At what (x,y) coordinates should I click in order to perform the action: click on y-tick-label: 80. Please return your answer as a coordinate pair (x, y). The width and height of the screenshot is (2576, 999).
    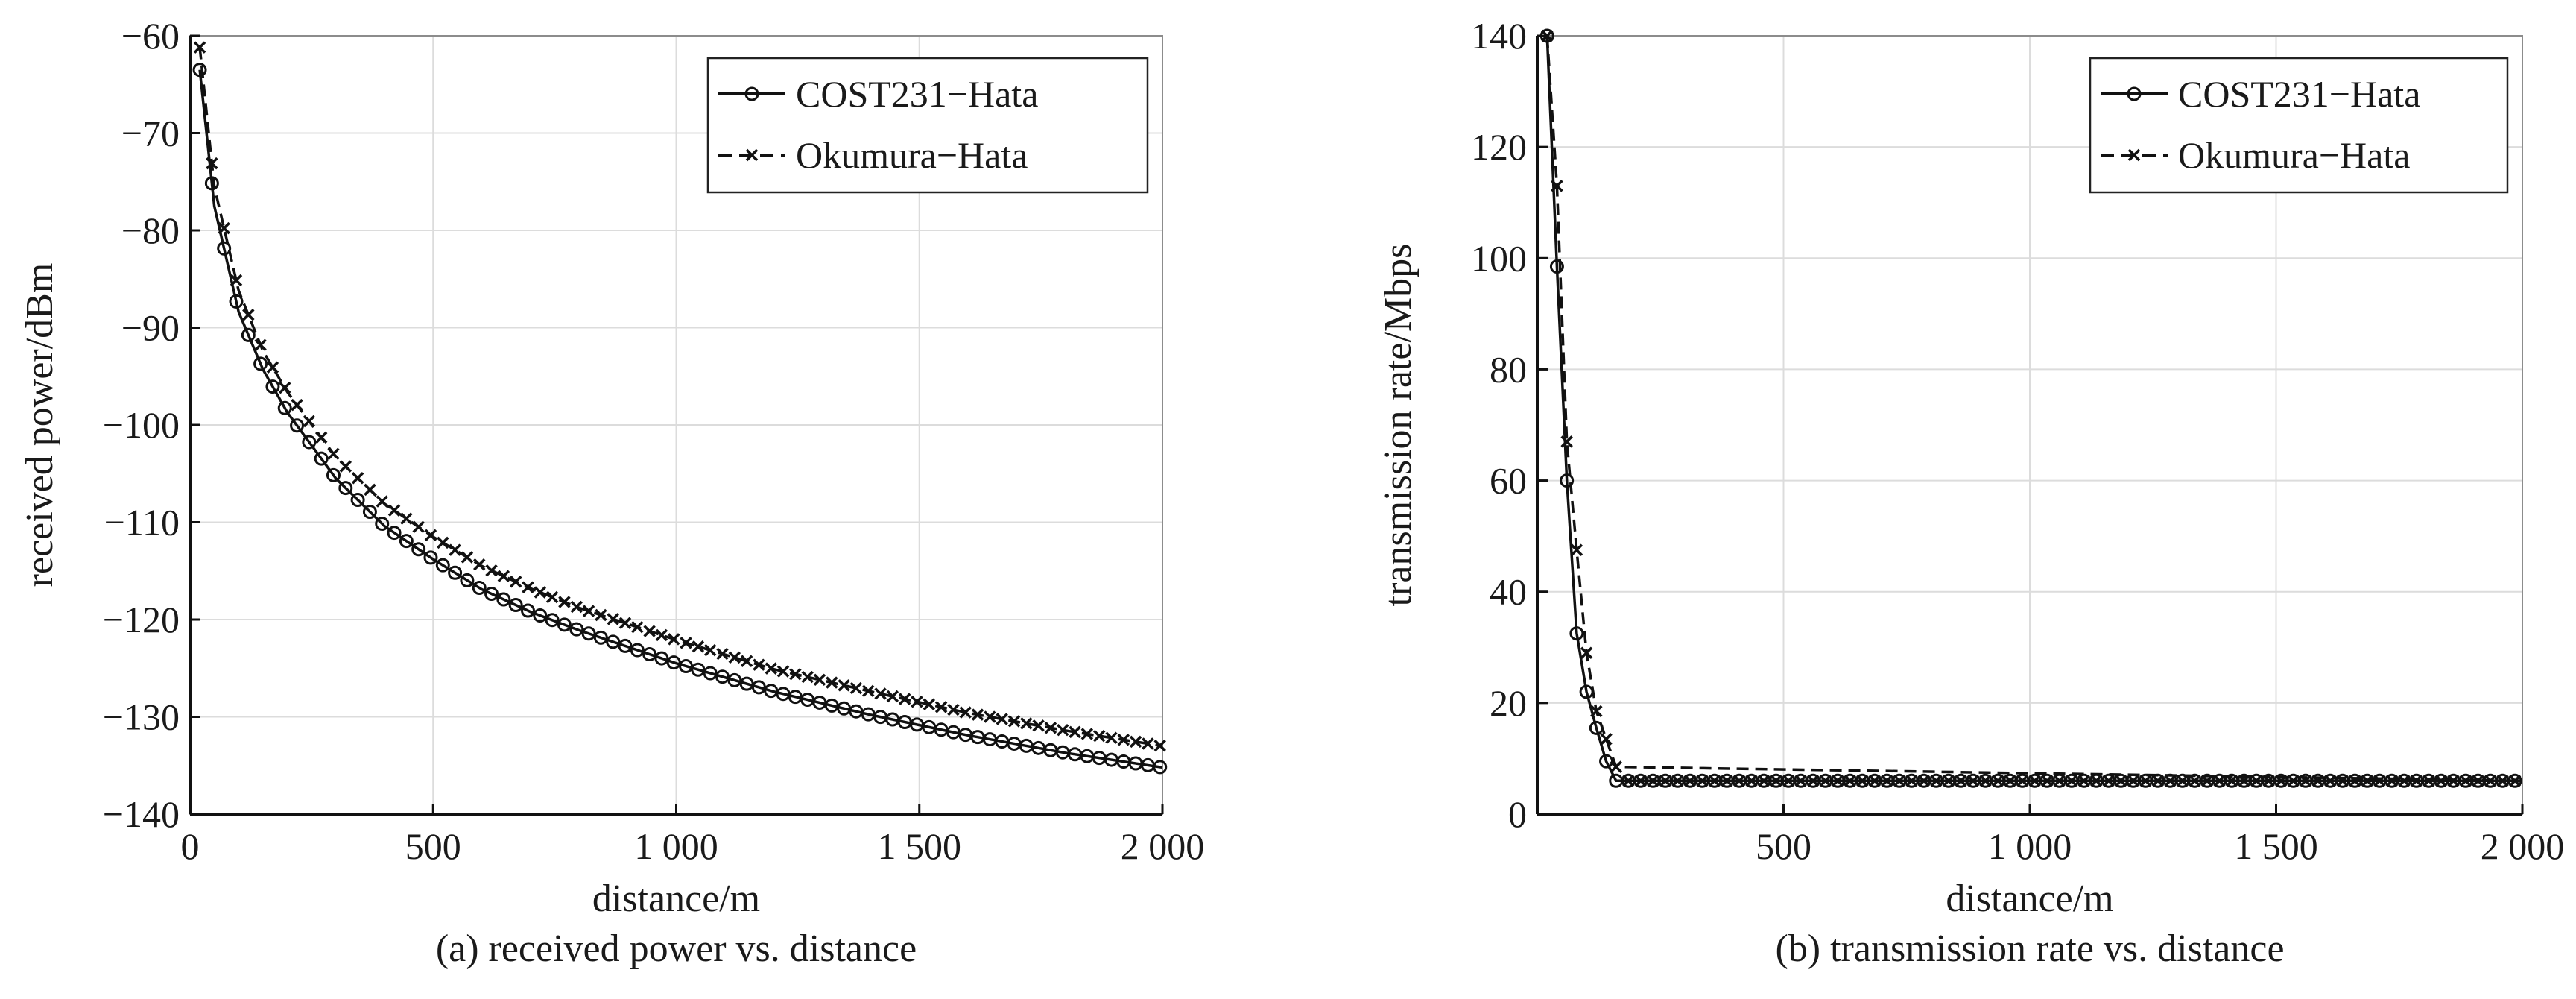
    Looking at the image, I should click on (1508, 369).